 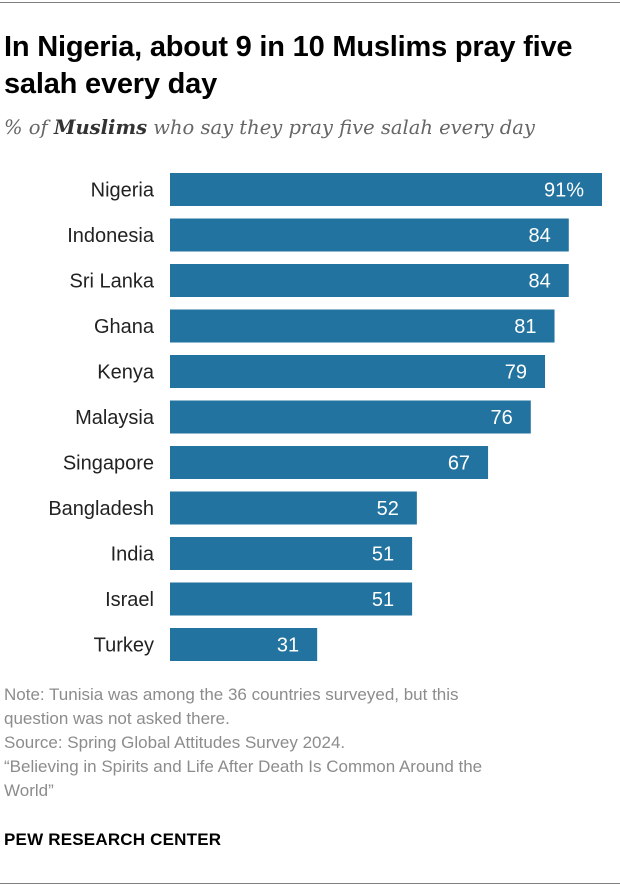 I want to click on report-title-line-2: World”, so click(x=29, y=790).